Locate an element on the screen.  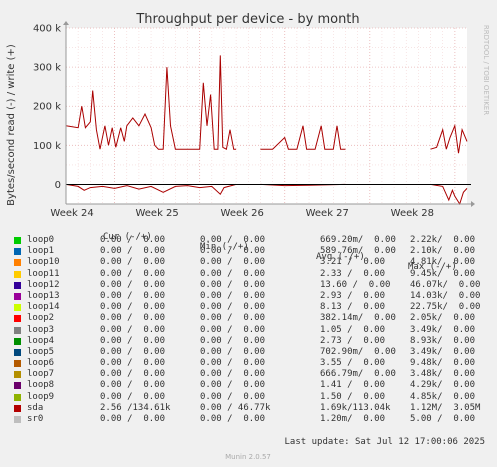
y-tick-label: 400 k is located at coordinates (47, 29).